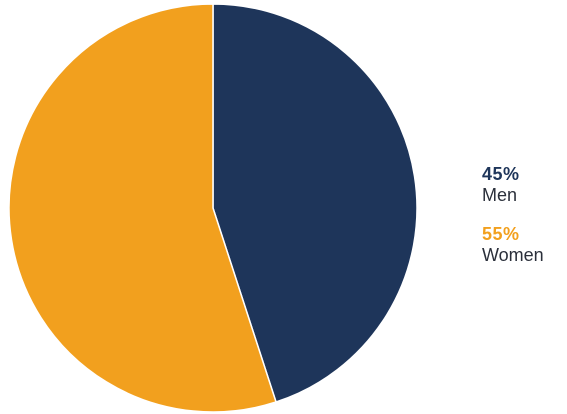  I want to click on chart-legend: 45% Men 55% Women, so click(513, 224).